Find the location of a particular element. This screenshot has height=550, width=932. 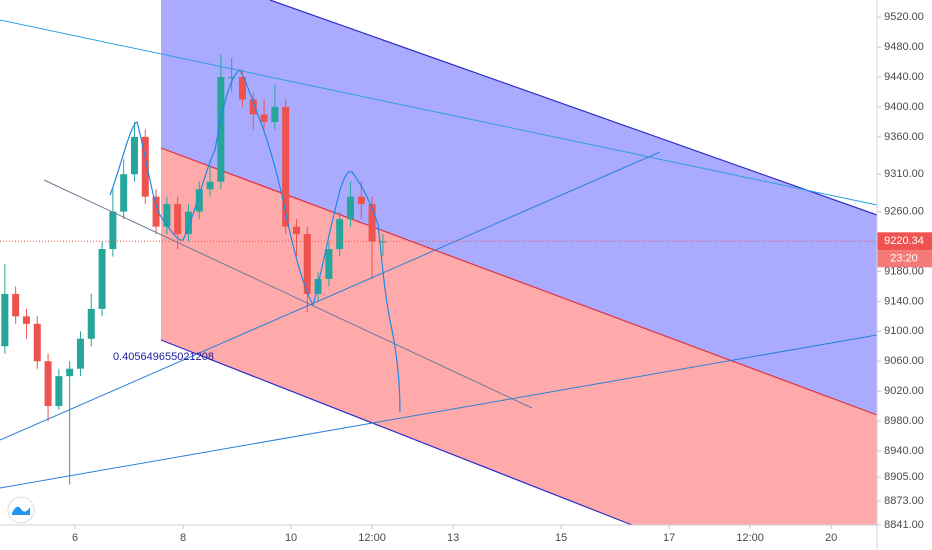

y-tick-label: 9520.00 is located at coordinates (904, 17).